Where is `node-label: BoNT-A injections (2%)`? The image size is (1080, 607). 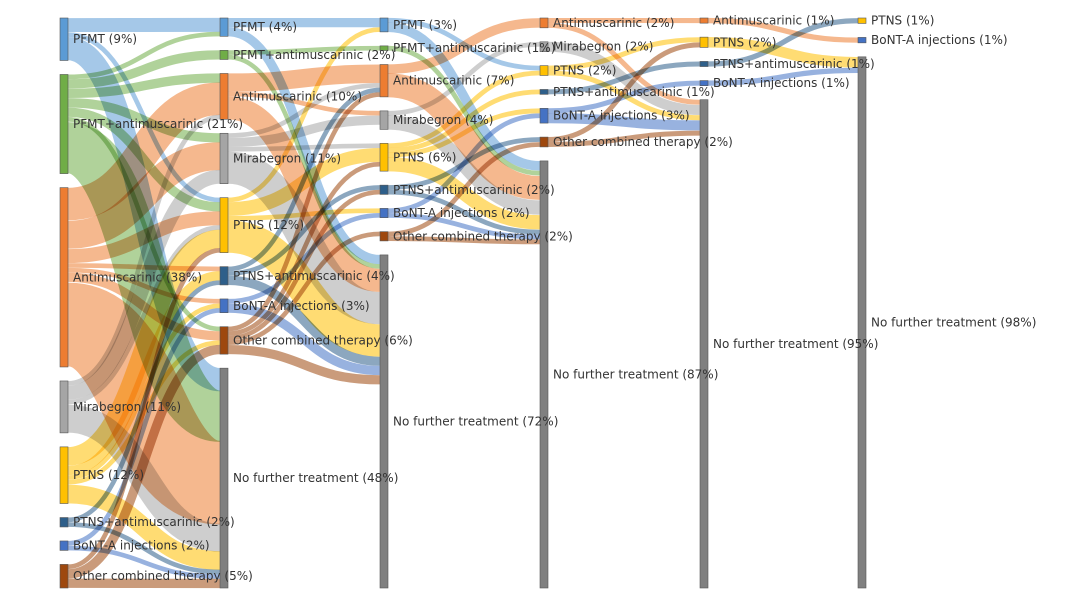 node-label: BoNT-A injections (2%) is located at coordinates (141, 546).